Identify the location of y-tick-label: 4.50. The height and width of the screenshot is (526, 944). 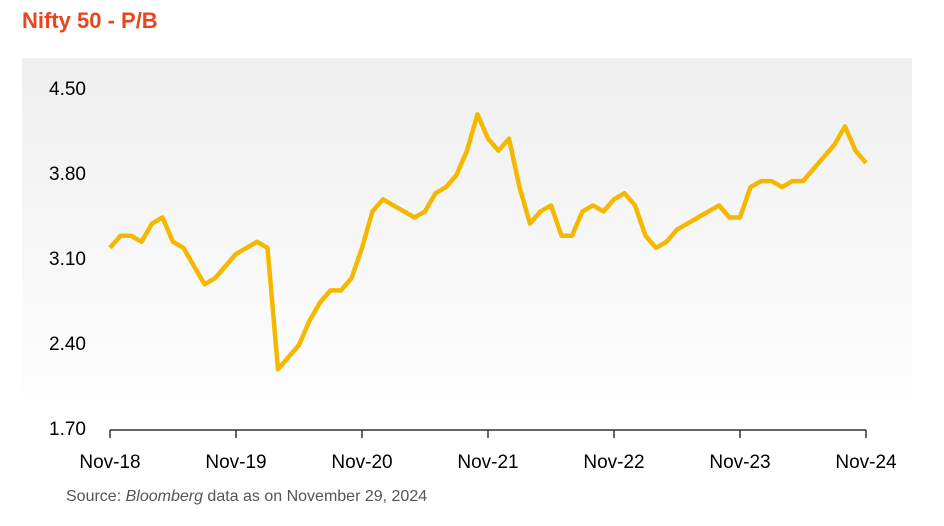
(67, 89).